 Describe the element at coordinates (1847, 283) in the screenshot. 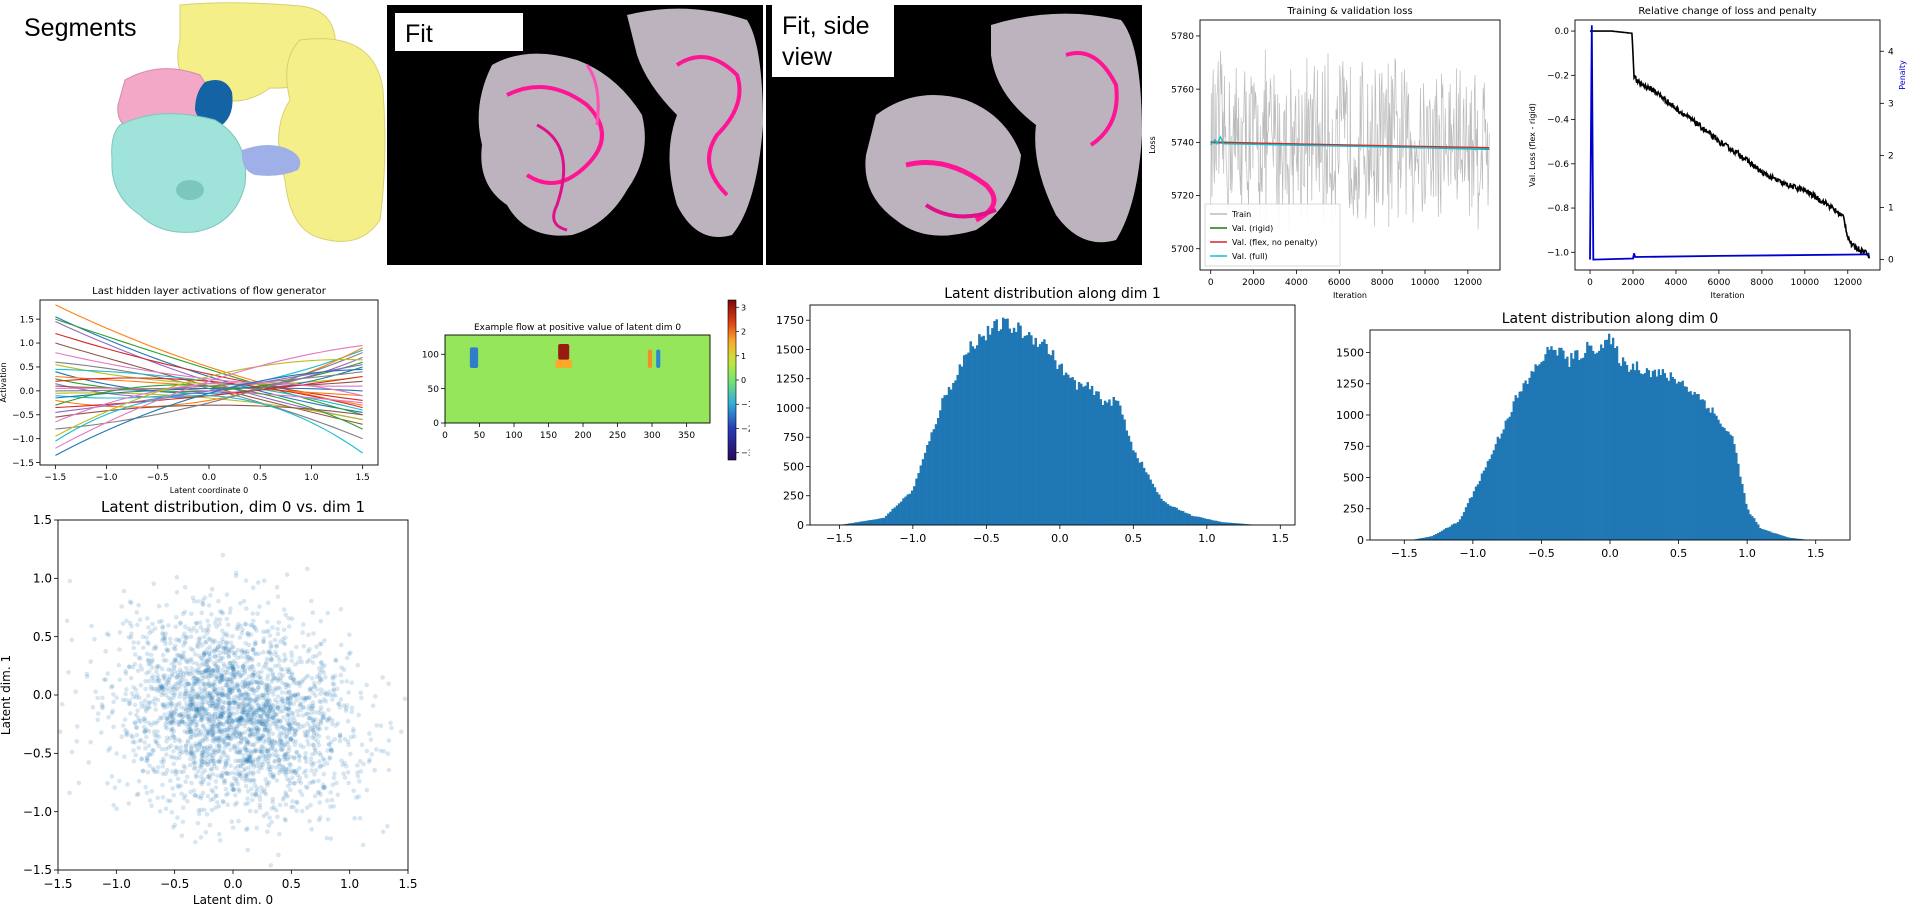

I see `x-tick-label: 12000` at that location.